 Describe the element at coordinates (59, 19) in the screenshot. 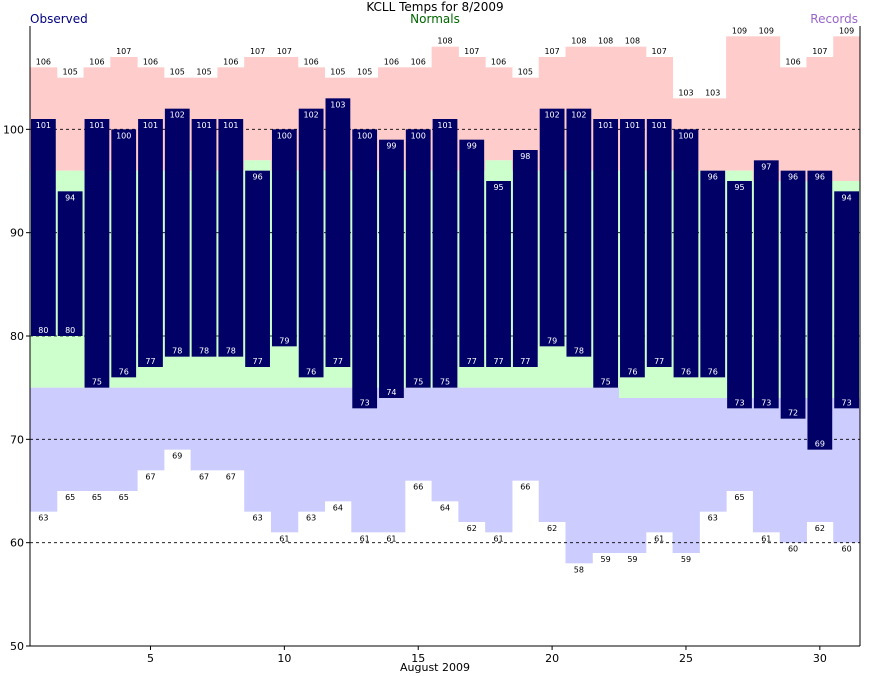

I see `legend-observed: Observed` at that location.